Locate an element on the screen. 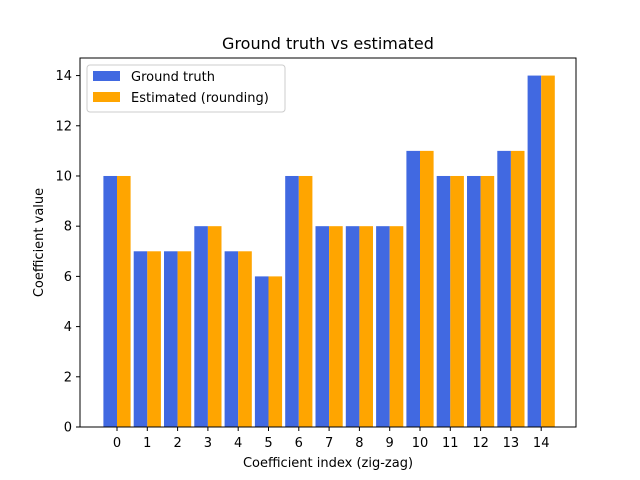 The image size is (640, 480). x-tick-label: 0 is located at coordinates (117, 443).